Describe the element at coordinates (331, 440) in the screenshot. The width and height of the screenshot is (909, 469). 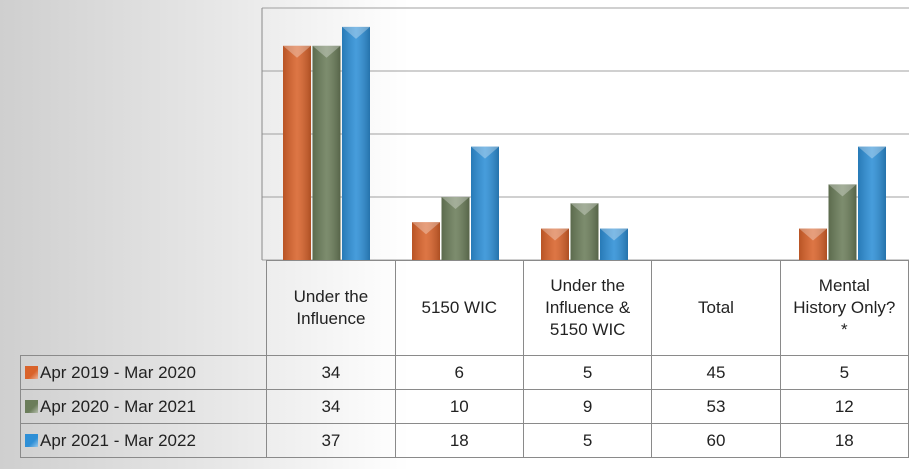
I see `table-value: 37` at that location.